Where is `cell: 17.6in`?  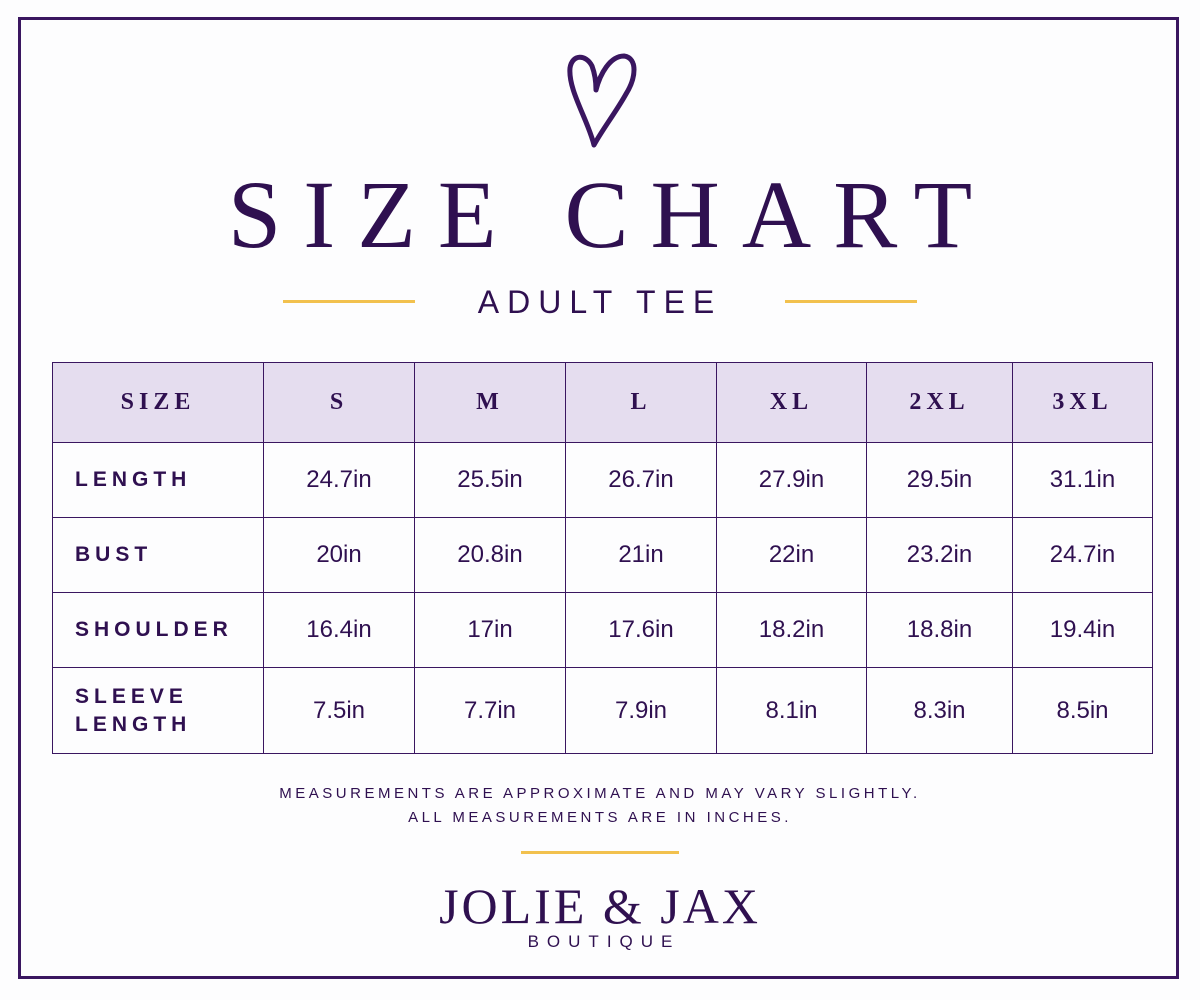 cell: 17.6in is located at coordinates (641, 630).